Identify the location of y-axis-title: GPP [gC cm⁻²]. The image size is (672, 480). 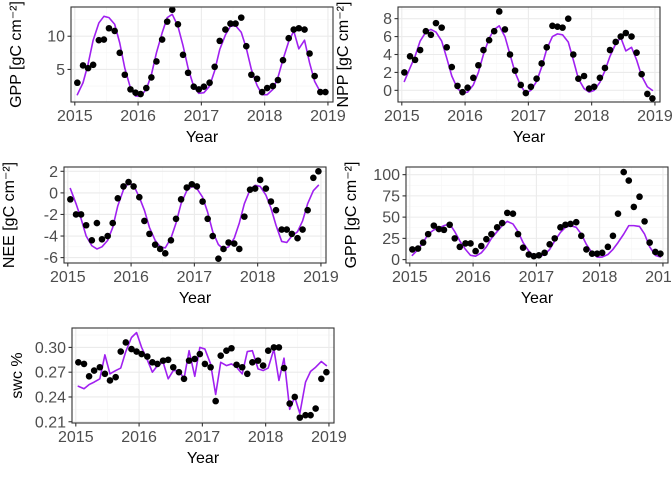
(351, 215).